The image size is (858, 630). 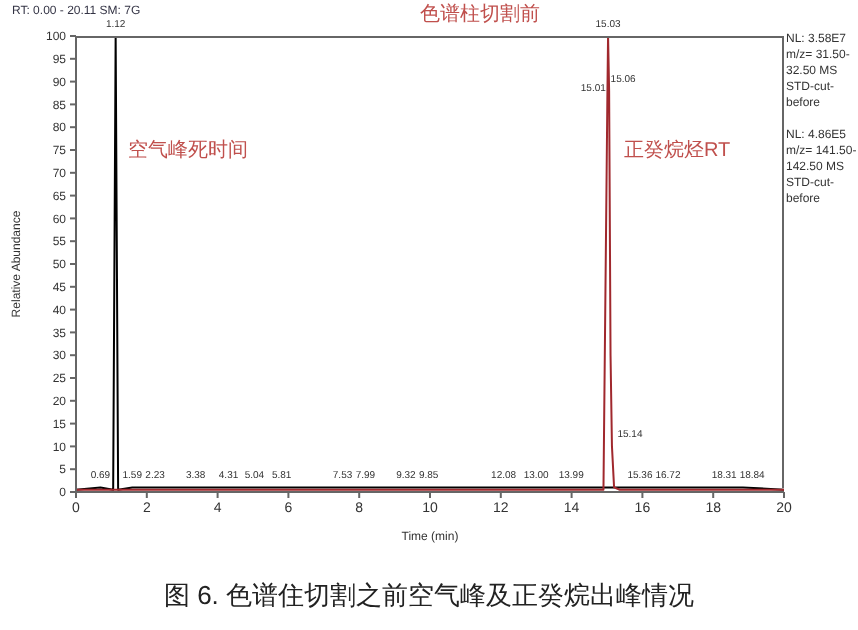 I want to click on annotation: 正癸烷烃RT, so click(x=678, y=150).